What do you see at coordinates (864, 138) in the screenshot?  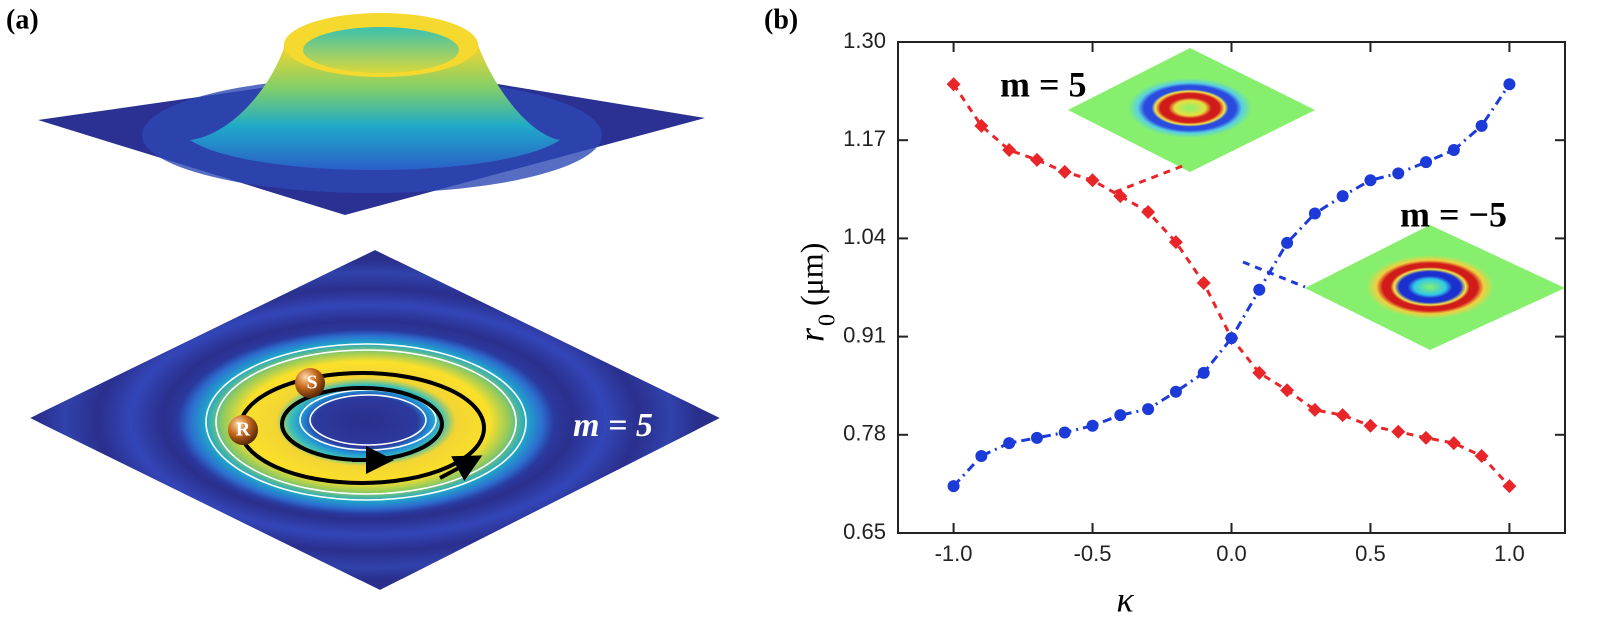 I see `y-tick-label: 1.17` at bounding box center [864, 138].